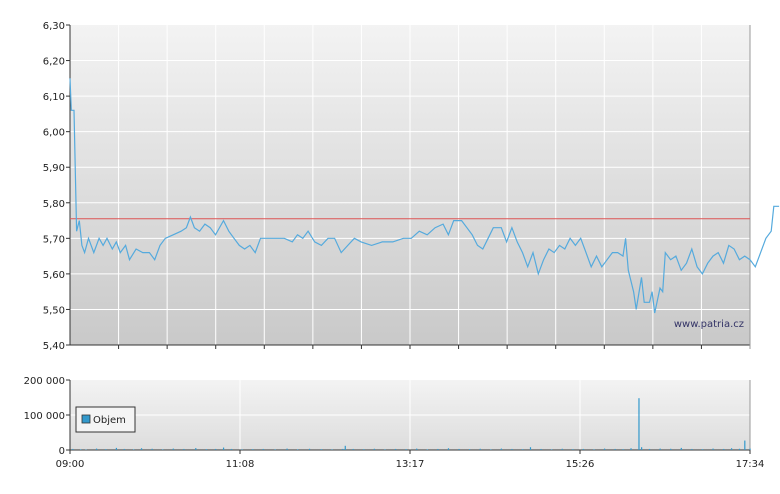 The width and height of the screenshot is (780, 494). What do you see at coordinates (54, 310) in the screenshot?
I see `price-y-tick-label: 5,50` at bounding box center [54, 310].